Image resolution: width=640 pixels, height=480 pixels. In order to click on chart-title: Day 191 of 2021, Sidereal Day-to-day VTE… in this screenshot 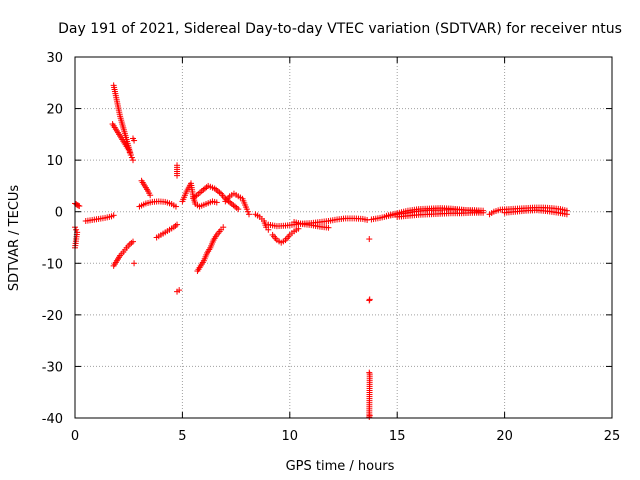, I will do `click(340, 29)`.